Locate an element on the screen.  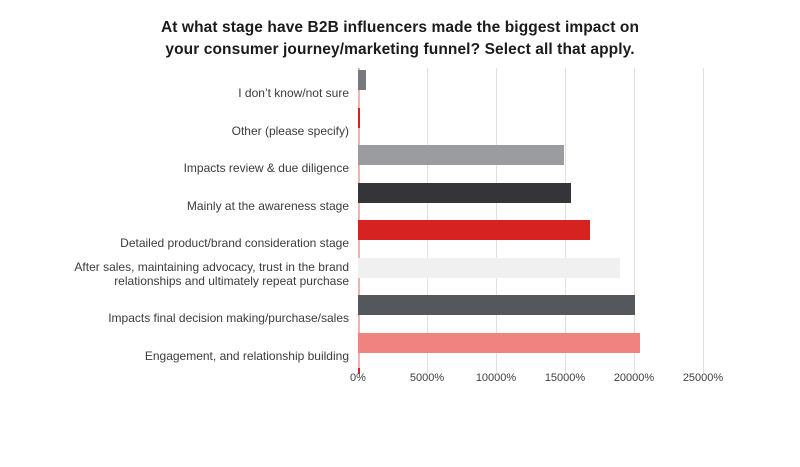
category-label: Mainly at the awareness stage is located at coordinates (267, 205).